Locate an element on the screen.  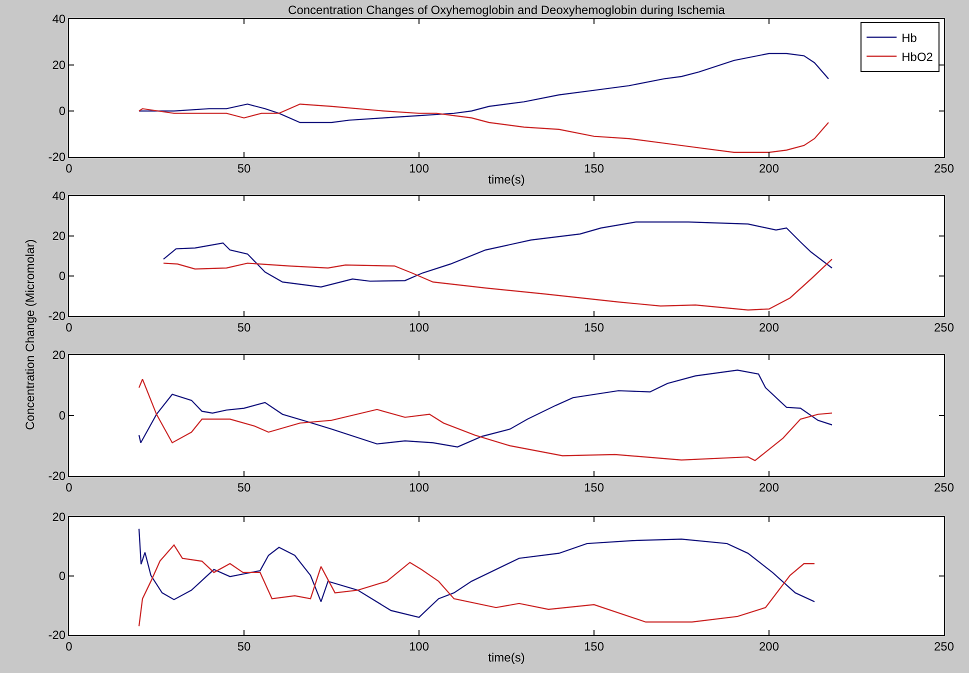
y-axis-title: Concentration Change (Micromolar) is located at coordinates (30, 334).